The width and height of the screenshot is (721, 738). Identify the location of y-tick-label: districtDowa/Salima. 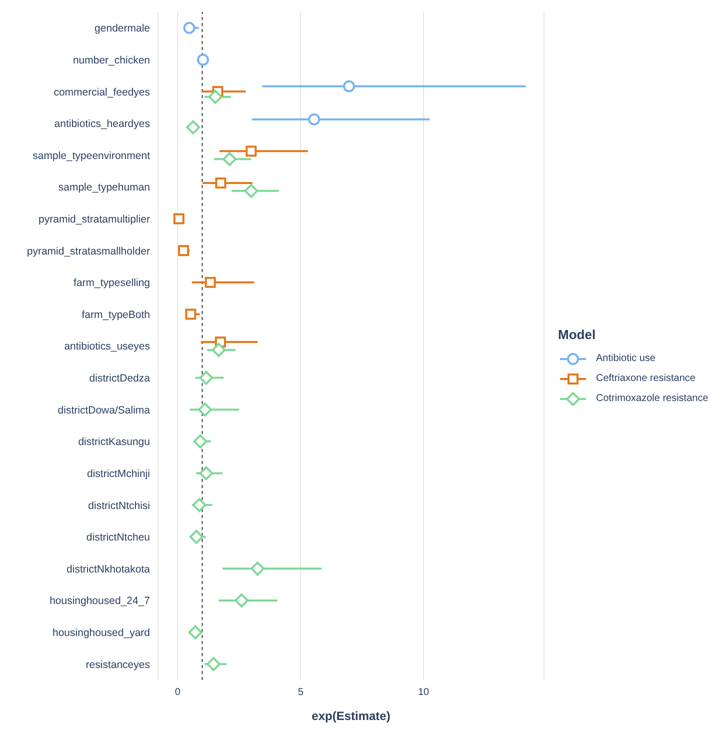
(104, 410).